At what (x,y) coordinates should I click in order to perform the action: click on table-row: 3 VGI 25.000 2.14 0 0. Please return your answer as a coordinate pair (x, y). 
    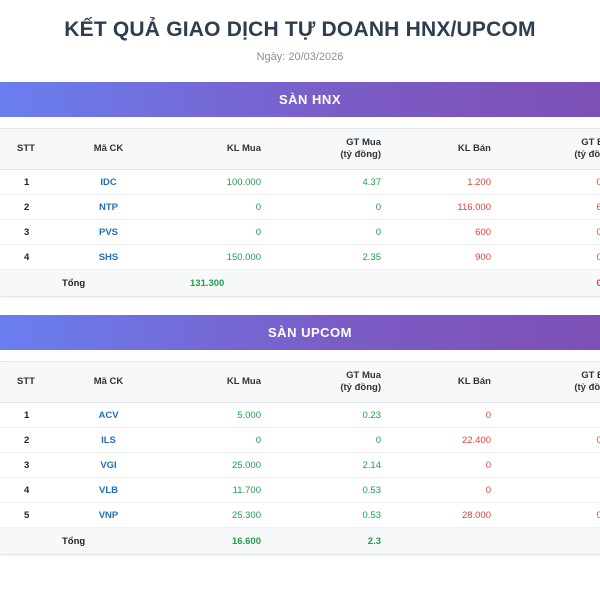
    Looking at the image, I should click on (300, 465).